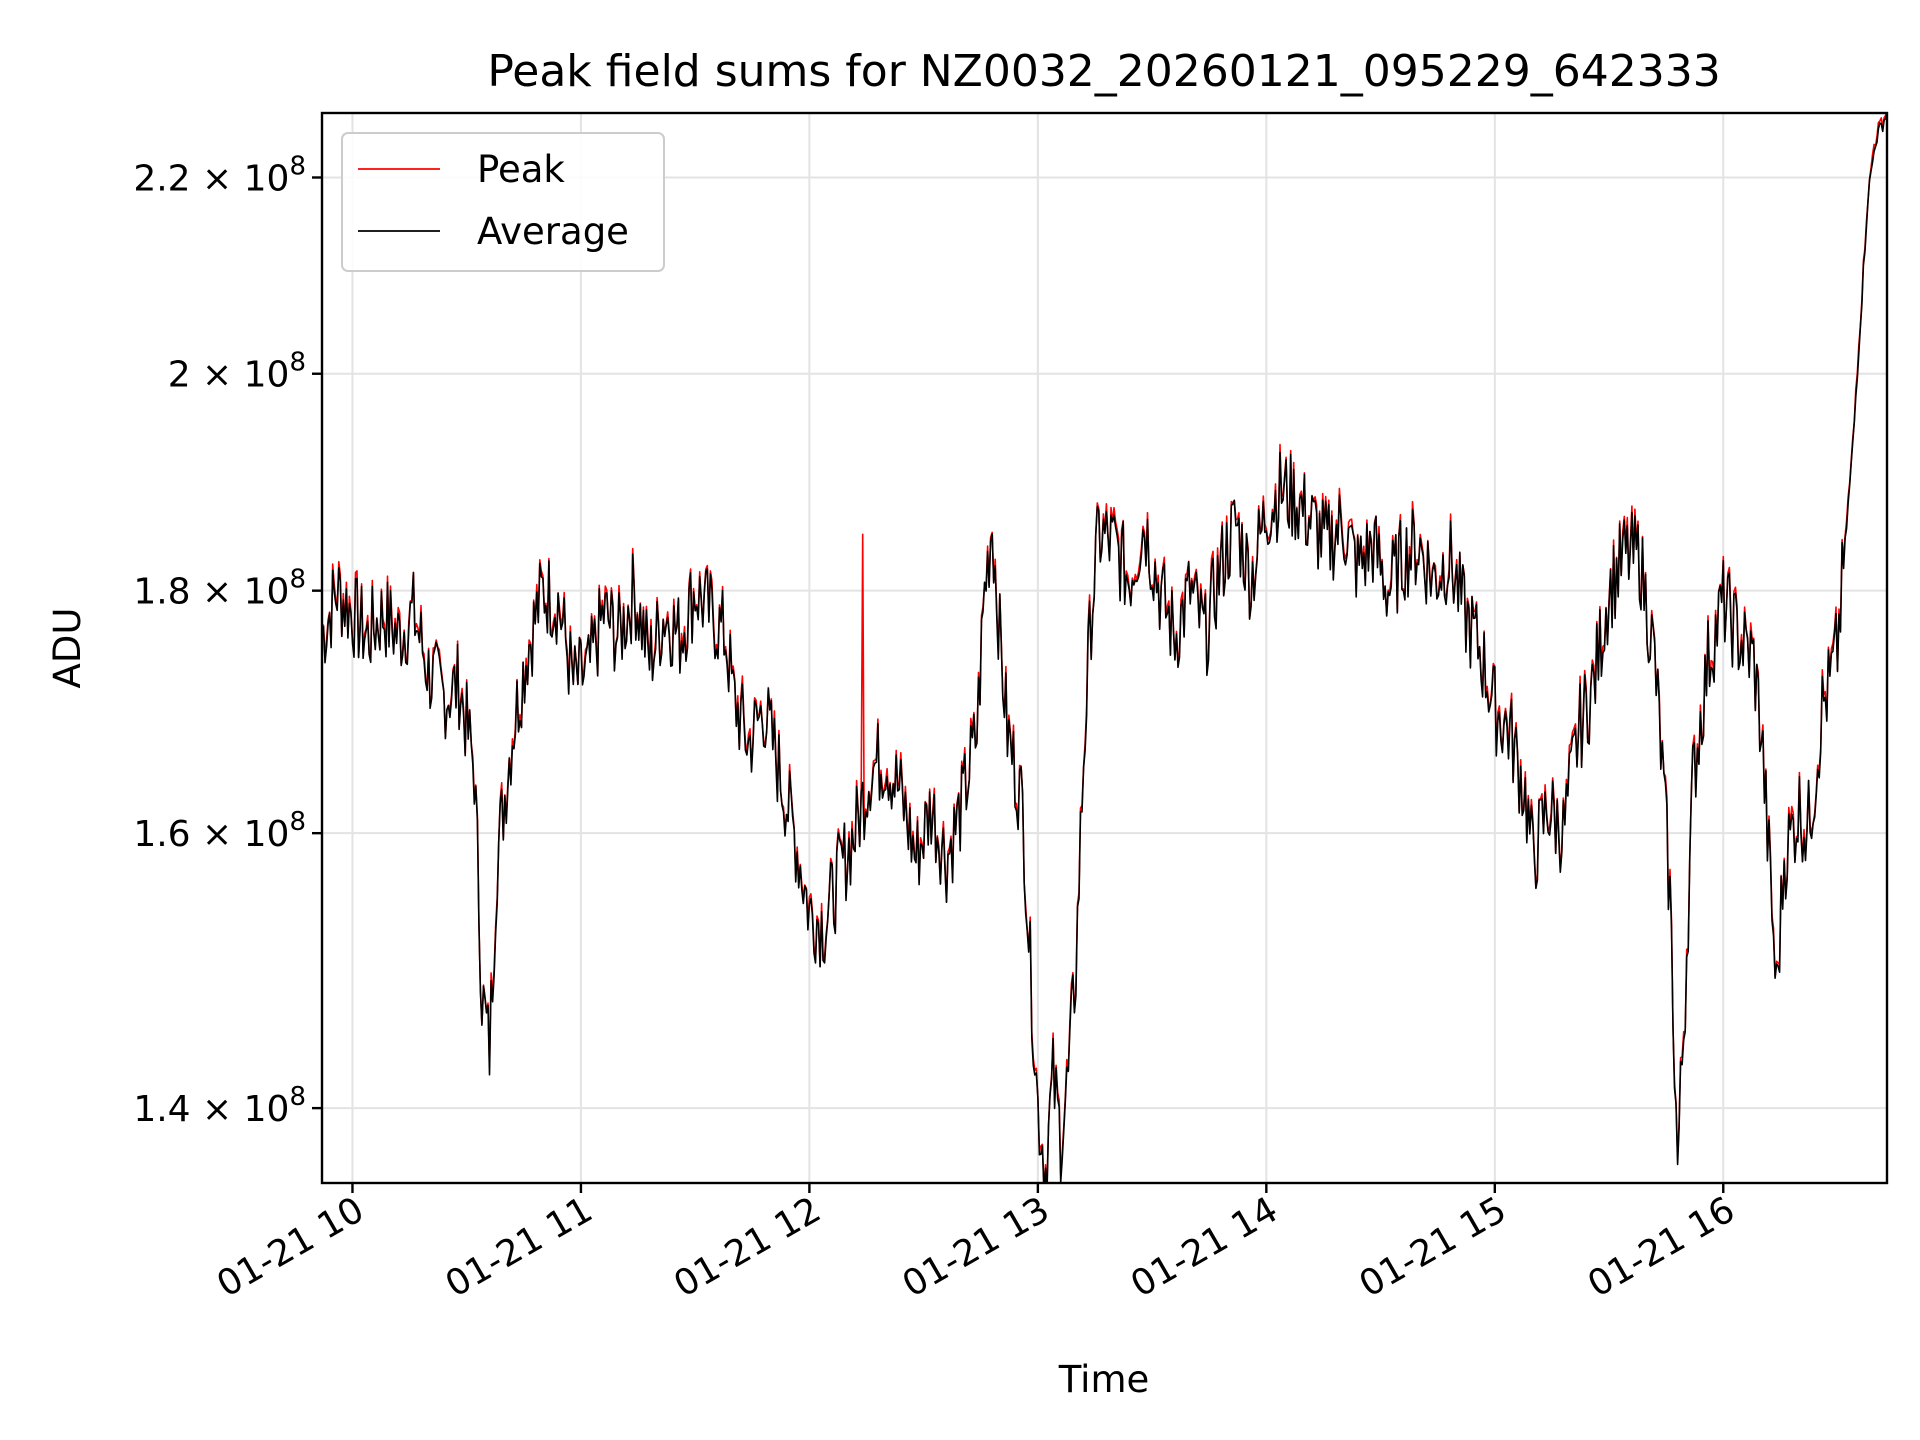  I want to click on y-axis-label: ADU, so click(67, 648).